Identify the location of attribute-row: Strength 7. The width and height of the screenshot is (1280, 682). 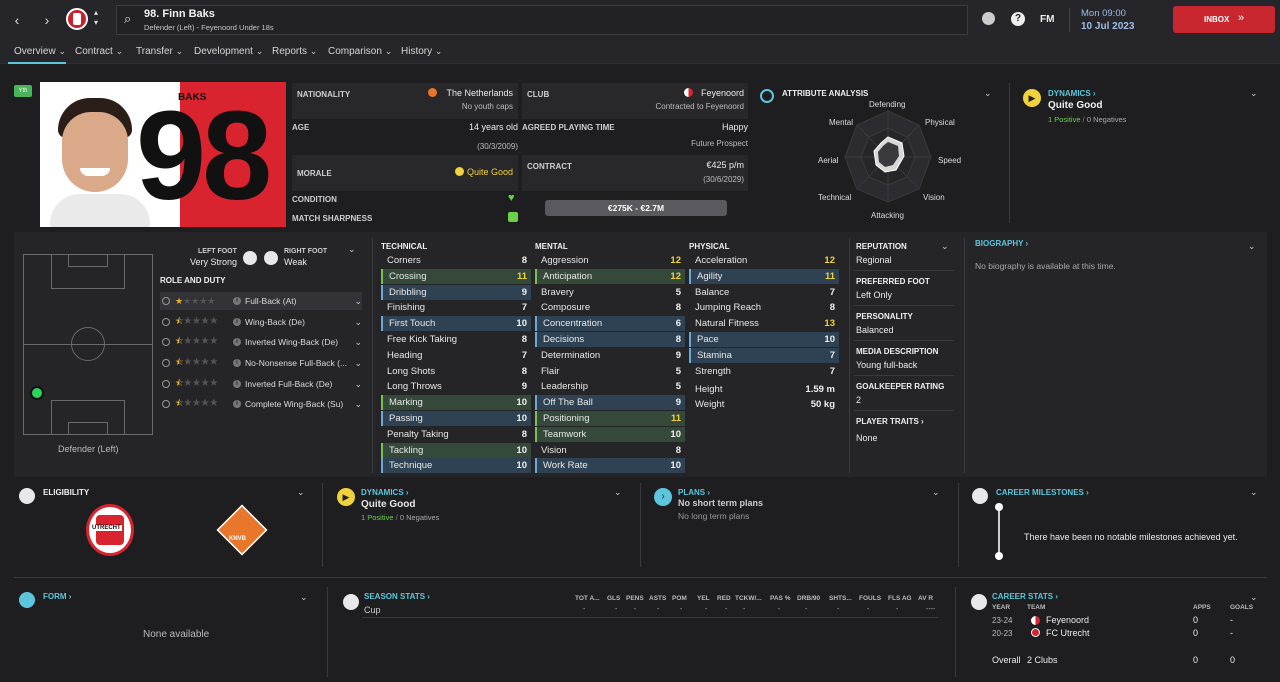
(764, 371).